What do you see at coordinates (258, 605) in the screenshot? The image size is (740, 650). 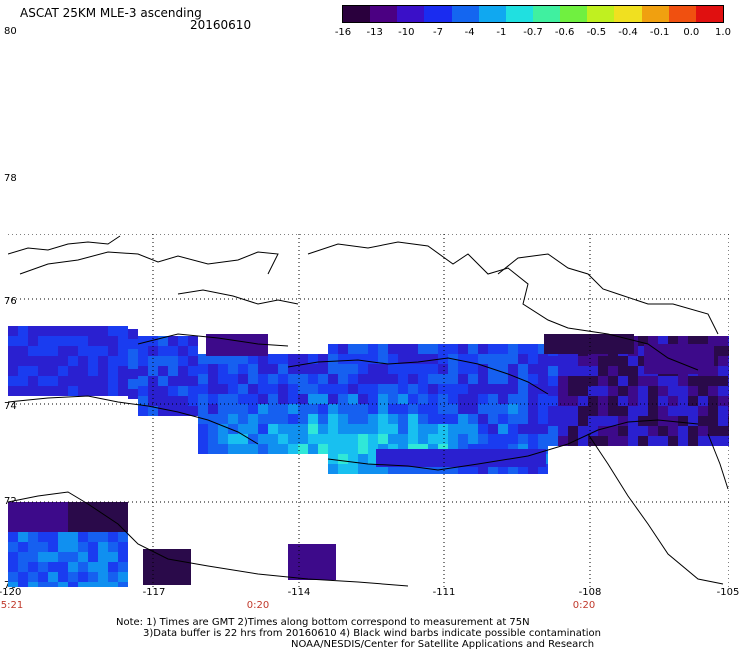 I see `time-label-2: 0:20` at bounding box center [258, 605].